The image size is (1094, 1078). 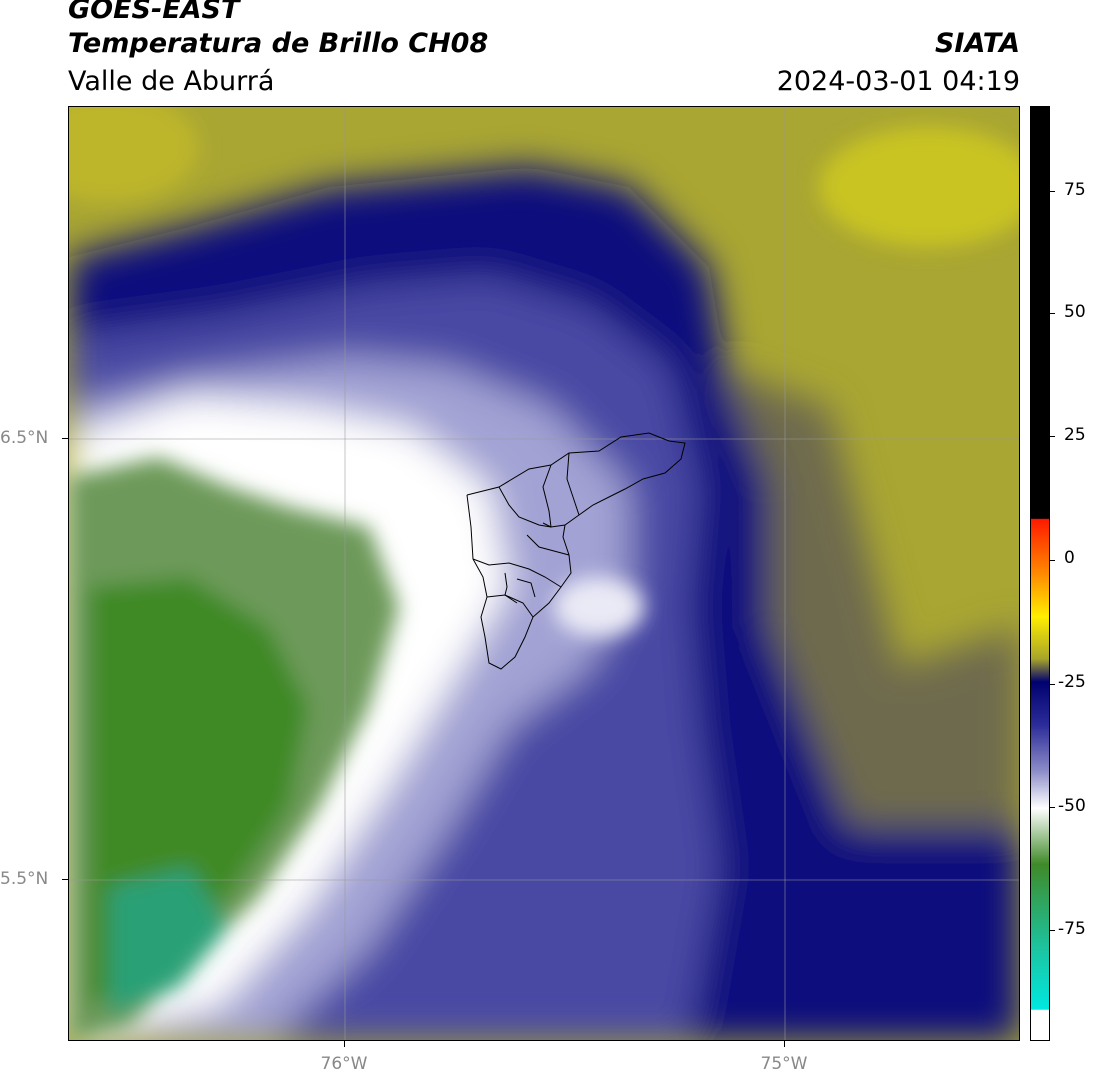 What do you see at coordinates (154, 12) in the screenshot?
I see `satellite-title: GOES-EAST` at bounding box center [154, 12].